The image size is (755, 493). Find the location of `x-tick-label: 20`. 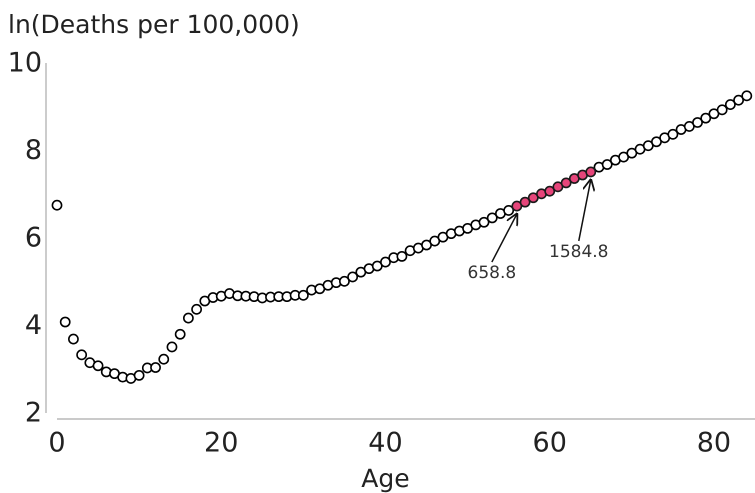

x-tick-label: 20 is located at coordinates (221, 443).